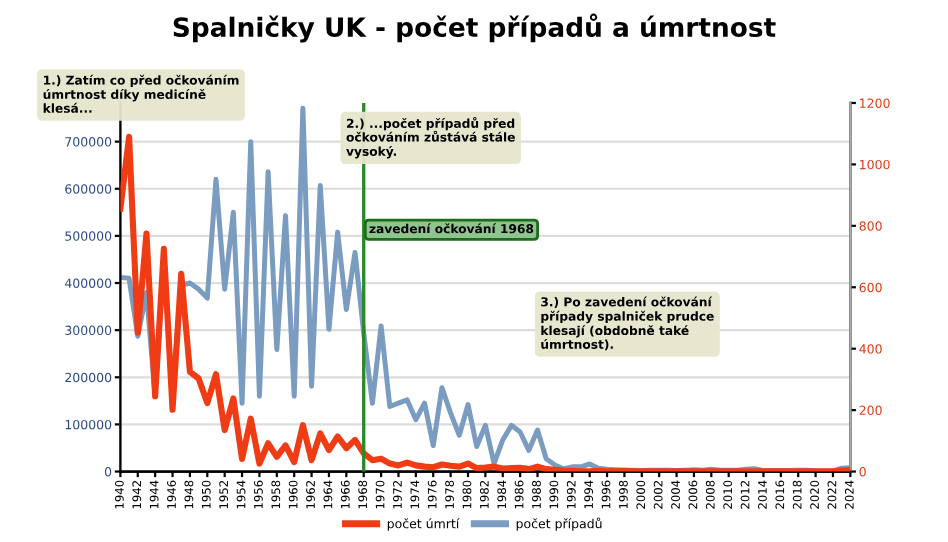  What do you see at coordinates (474, 28) in the screenshot?
I see `chart-title: Spalničky UK - počet případů a úmrtnost` at bounding box center [474, 28].